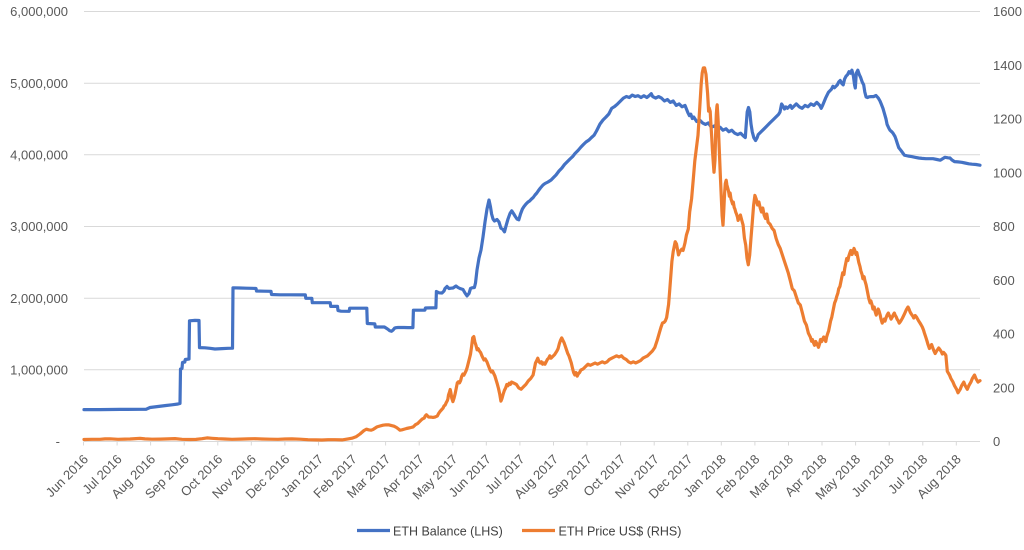  Describe the element at coordinates (1007, 172) in the screenshot. I see `svg-text: 1000` at that location.